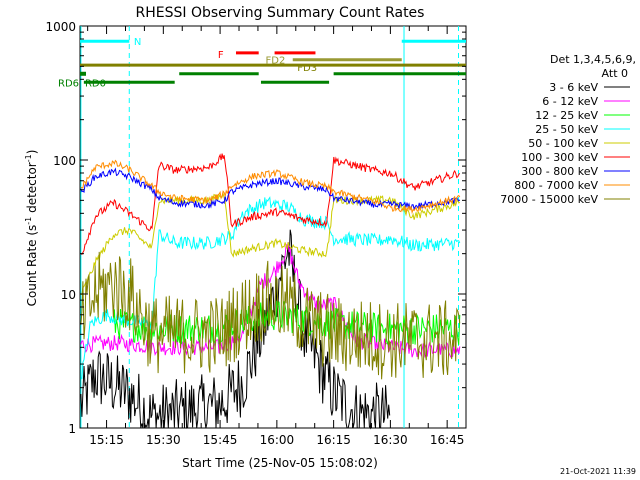  What do you see at coordinates (163, 440) in the screenshot?
I see `x-tick-label: 15:30` at bounding box center [163, 440].